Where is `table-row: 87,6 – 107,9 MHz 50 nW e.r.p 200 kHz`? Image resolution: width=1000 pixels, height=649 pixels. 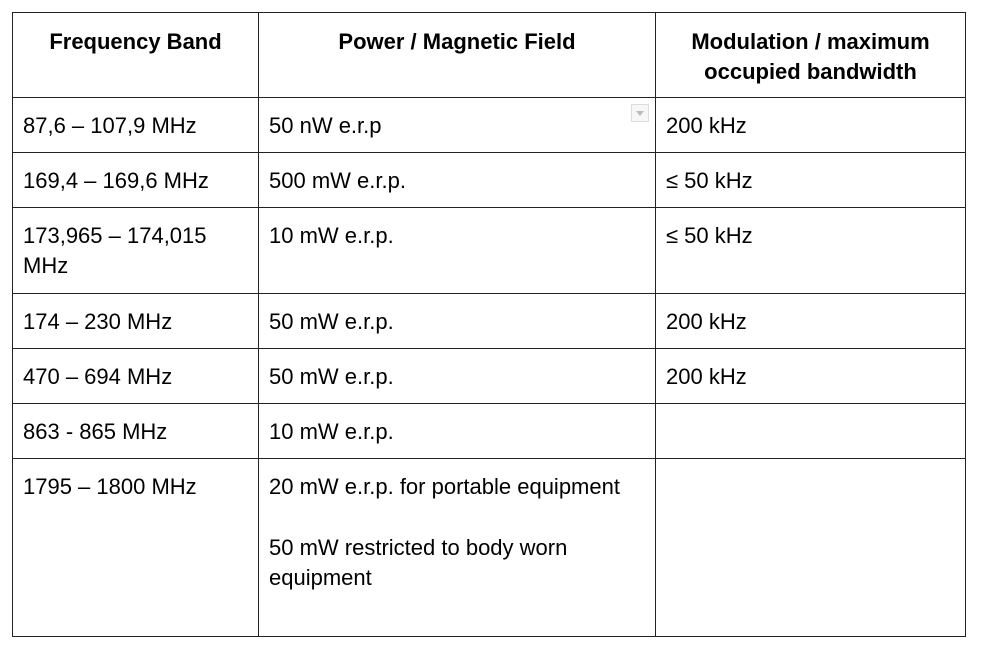 table-row: 87,6 – 107,9 MHz 50 nW e.r.p 200 kHz is located at coordinates (489, 125).